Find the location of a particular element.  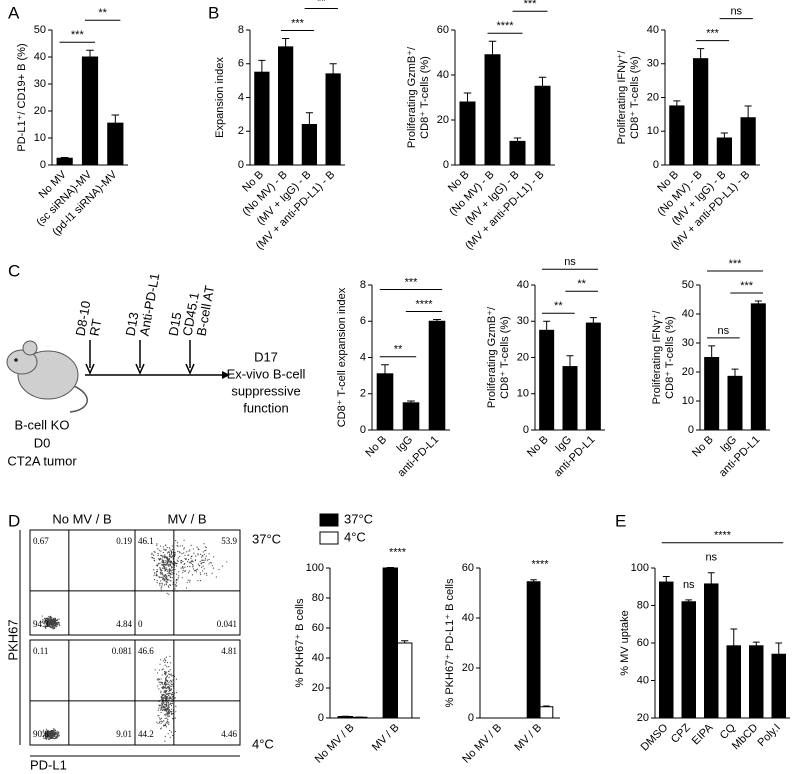

y-axis-label: PD-L1⁺/ CD19+ B (%) is located at coordinates (22, 97).